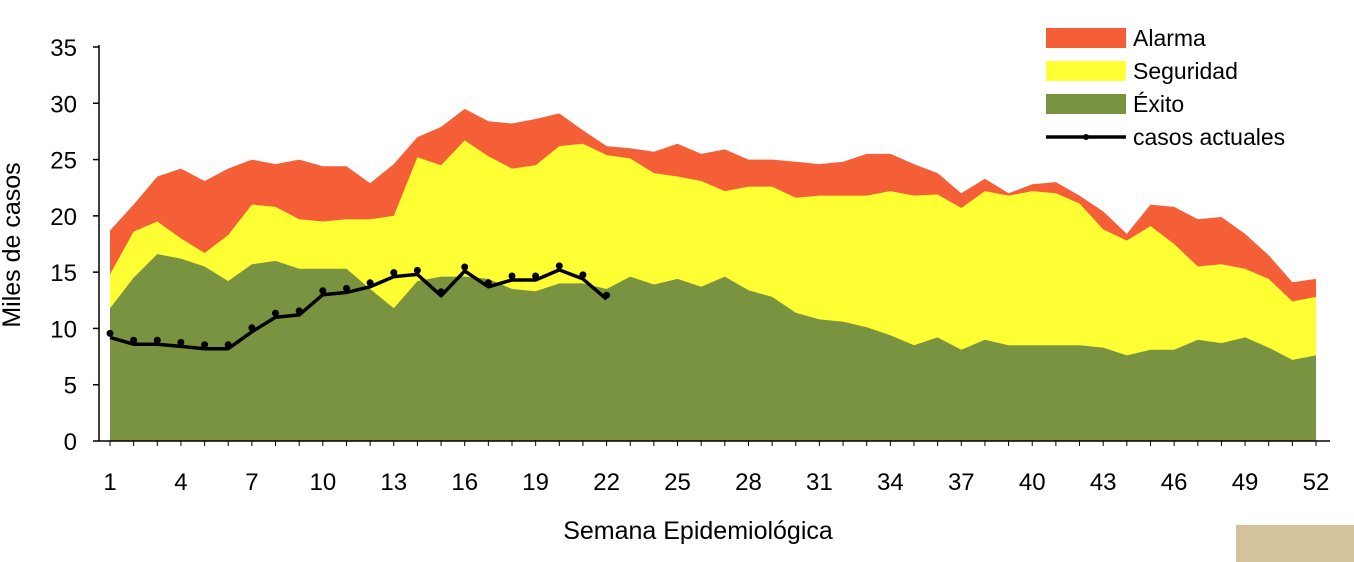 This screenshot has width=1354, height=562. Describe the element at coordinates (63, 48) in the screenshot. I see `y-tick-label: 35` at that location.